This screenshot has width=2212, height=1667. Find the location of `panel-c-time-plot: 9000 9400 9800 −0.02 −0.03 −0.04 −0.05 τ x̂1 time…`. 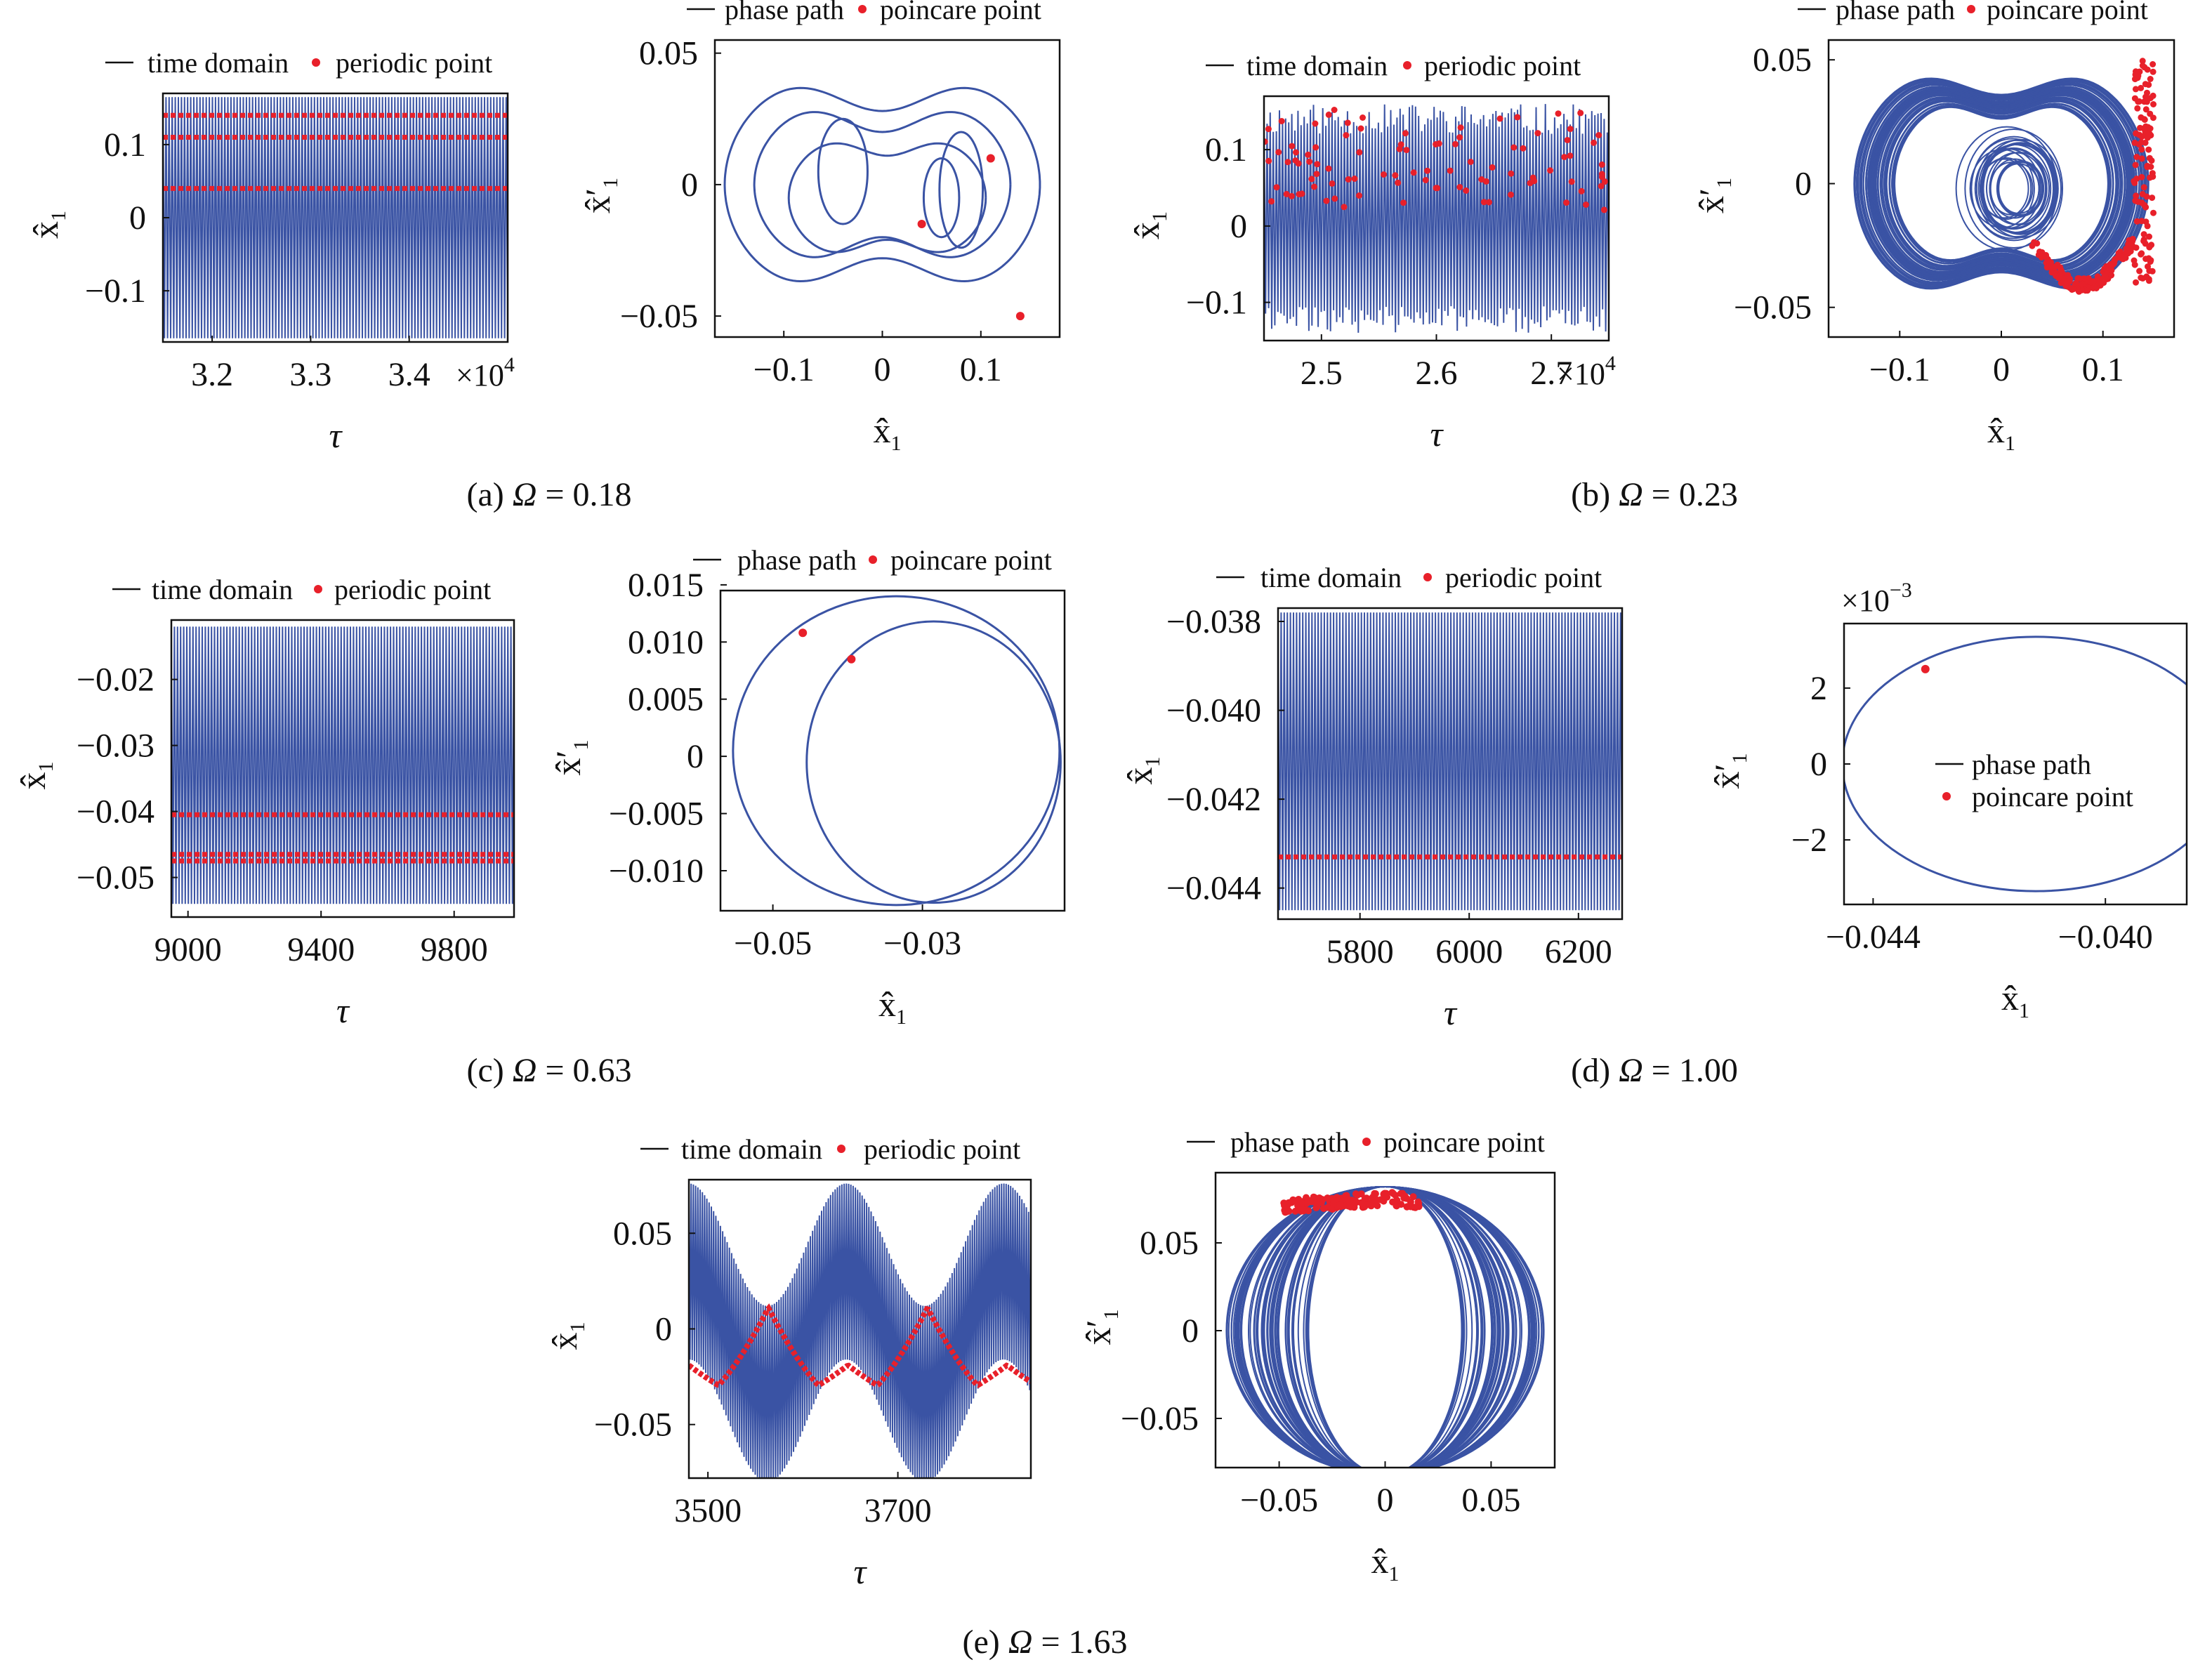

panel-c-time-plot: 9000 9400 9800 −0.02 −0.03 −0.04 −0.05 τ x̂1 time… is located at coordinates (264, 802).